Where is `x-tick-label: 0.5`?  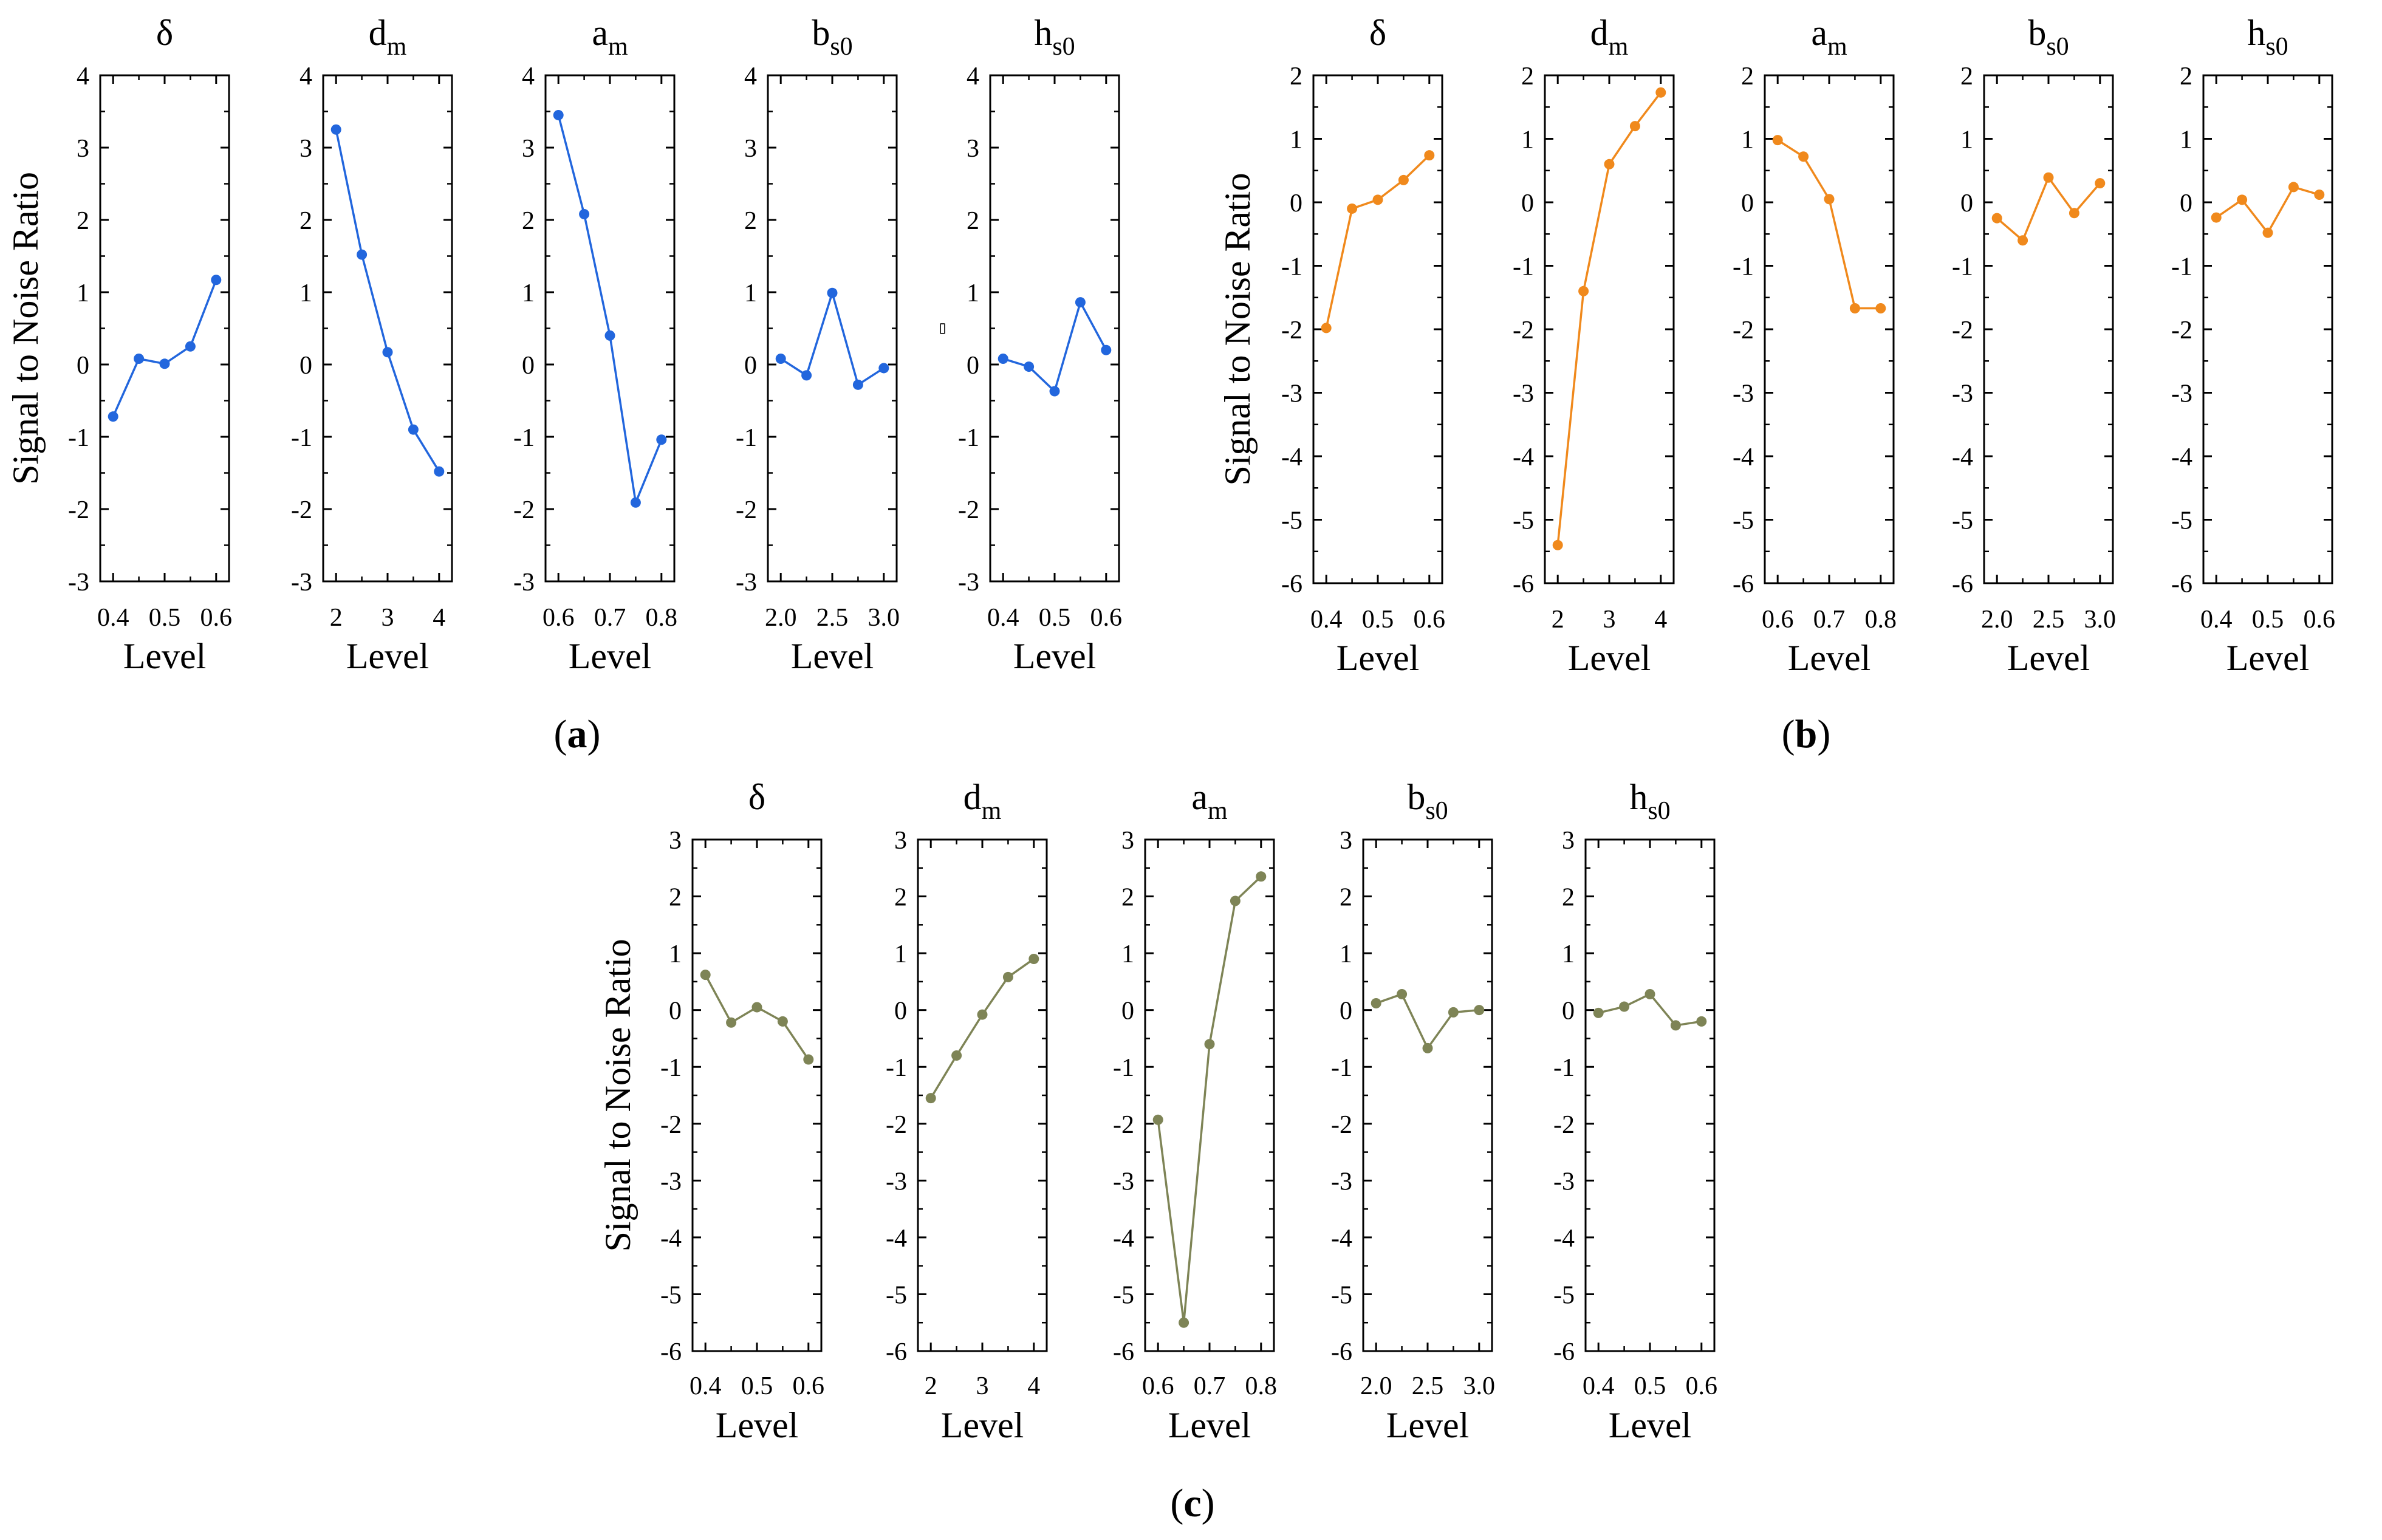
x-tick-label: 0.5 is located at coordinates (1055, 618).